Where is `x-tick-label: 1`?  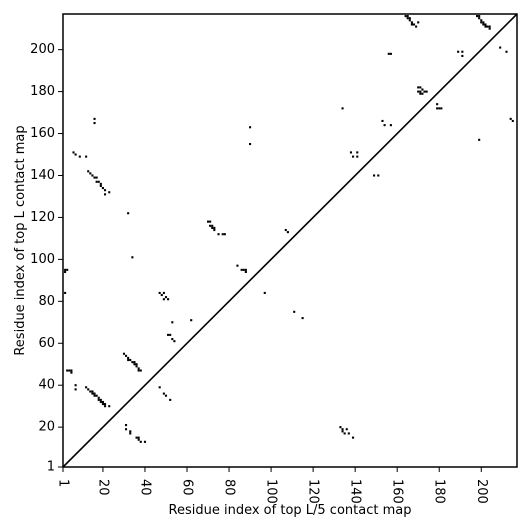
x-tick-label: 1 is located at coordinates (63, 483).